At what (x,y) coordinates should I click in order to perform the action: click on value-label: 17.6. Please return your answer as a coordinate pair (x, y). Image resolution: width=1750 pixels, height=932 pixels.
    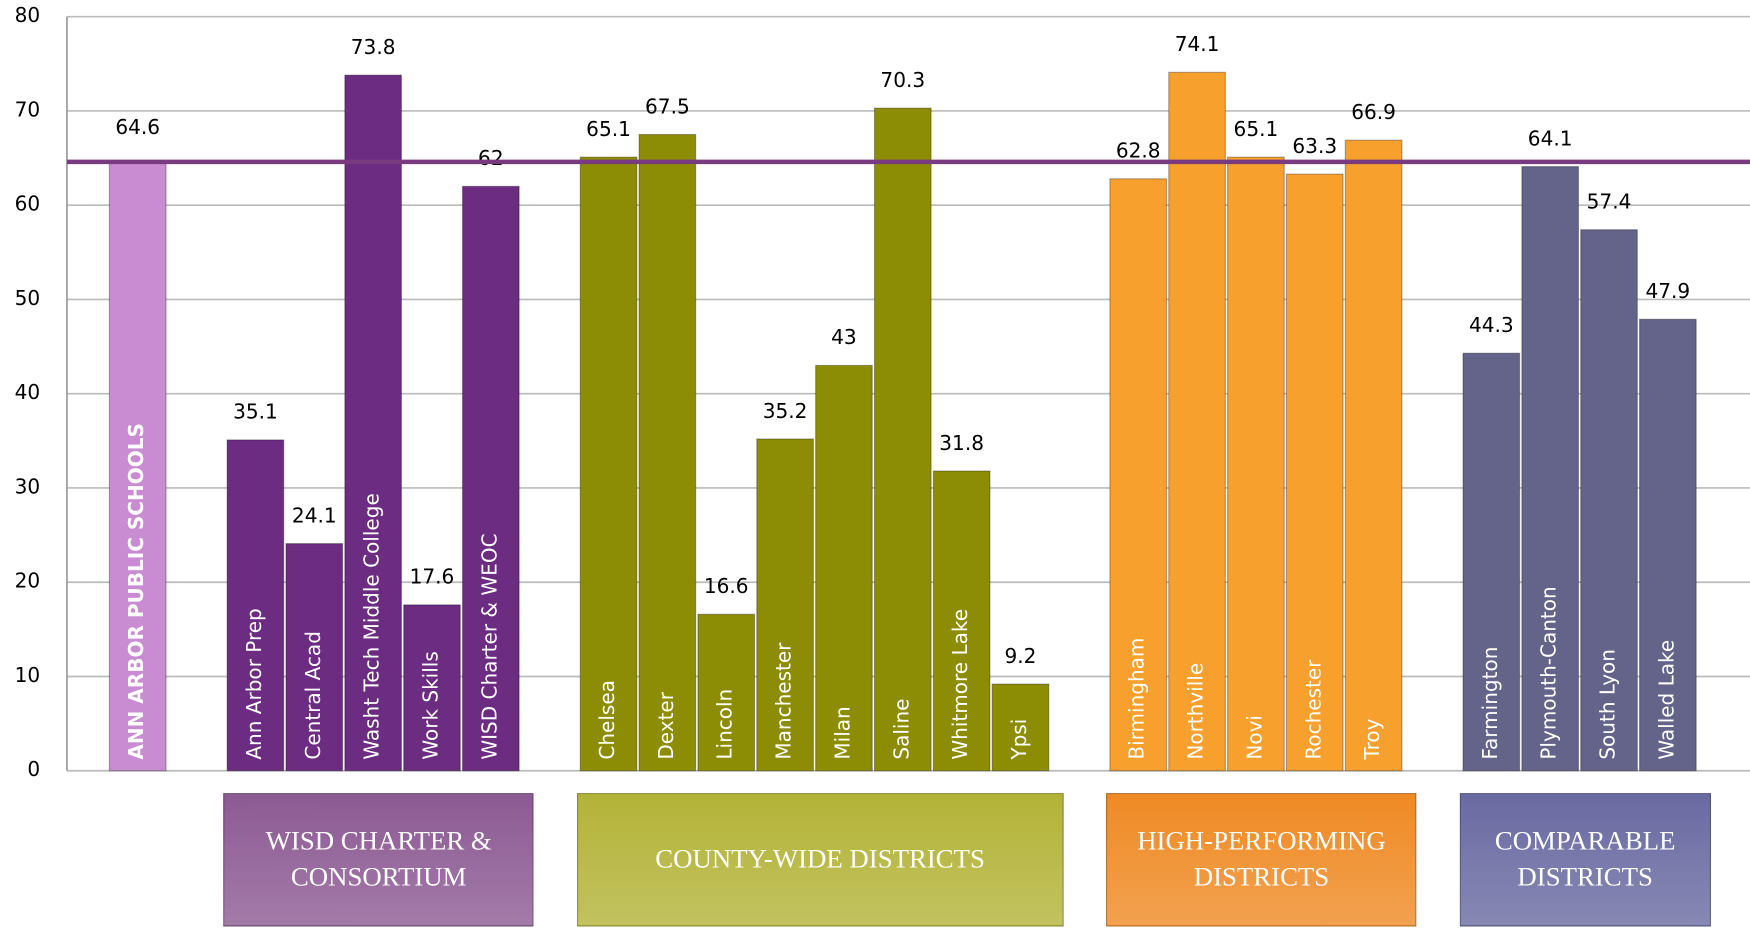
    Looking at the image, I should click on (432, 577).